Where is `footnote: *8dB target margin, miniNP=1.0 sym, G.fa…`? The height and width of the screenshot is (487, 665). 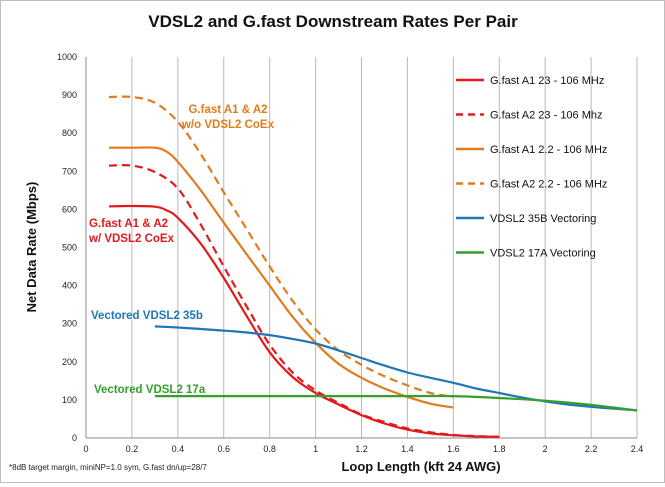 footnote: *8dB target margin, miniNP=1.0 sym, G.fa… is located at coordinates (108, 467).